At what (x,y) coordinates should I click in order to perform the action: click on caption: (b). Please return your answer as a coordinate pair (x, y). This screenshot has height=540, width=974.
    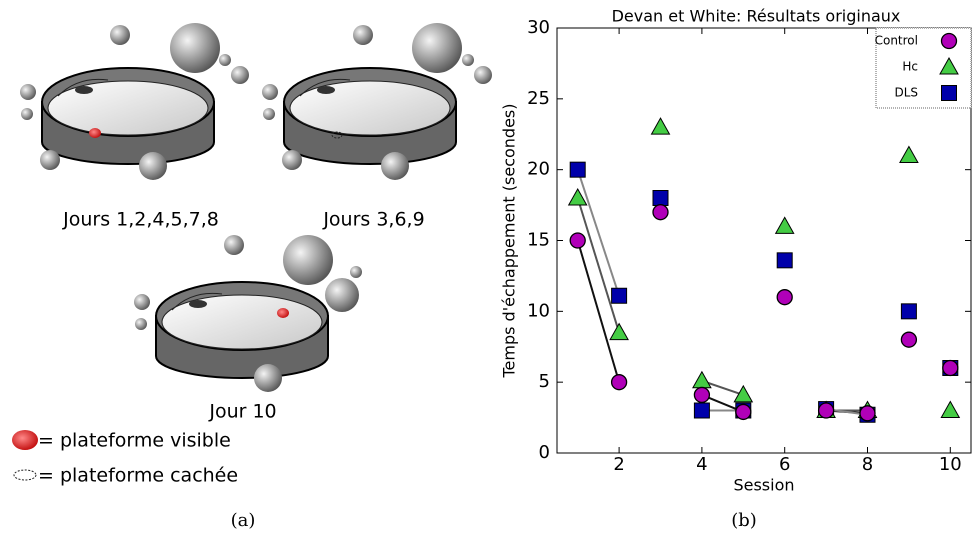
    Looking at the image, I should click on (744, 520).